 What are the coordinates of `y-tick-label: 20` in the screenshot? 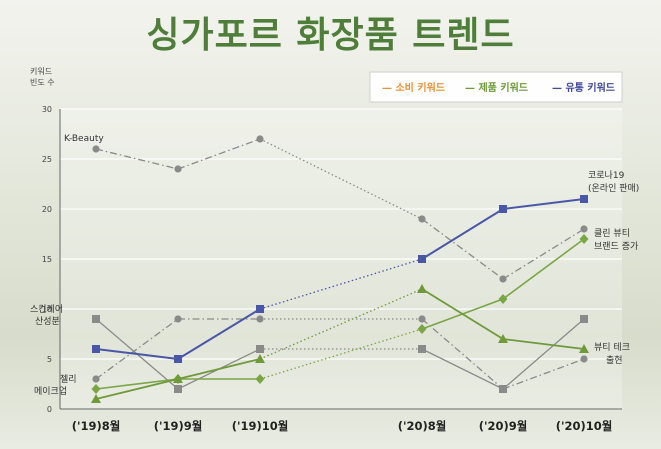 It's located at (47, 209).